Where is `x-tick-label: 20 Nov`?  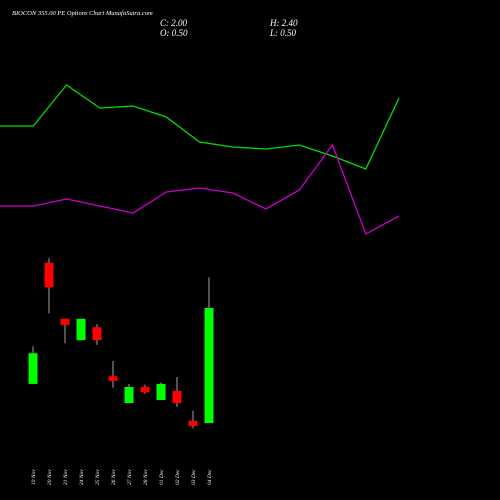
x-tick-label: 20 Nov is located at coordinates (50, 477).